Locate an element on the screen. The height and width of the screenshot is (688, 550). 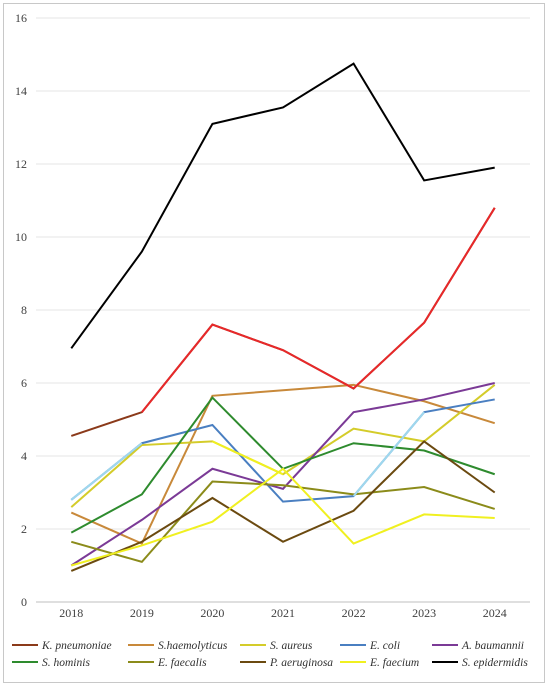
y-tick-label: 14 is located at coordinates (21, 91).